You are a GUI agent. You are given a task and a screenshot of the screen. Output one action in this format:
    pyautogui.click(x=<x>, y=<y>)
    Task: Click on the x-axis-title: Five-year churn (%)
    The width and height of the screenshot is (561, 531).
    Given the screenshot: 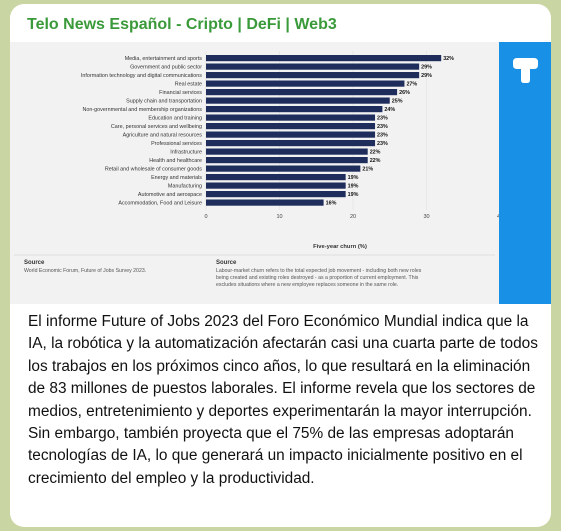 What is the action you would take?
    pyautogui.click(x=340, y=247)
    